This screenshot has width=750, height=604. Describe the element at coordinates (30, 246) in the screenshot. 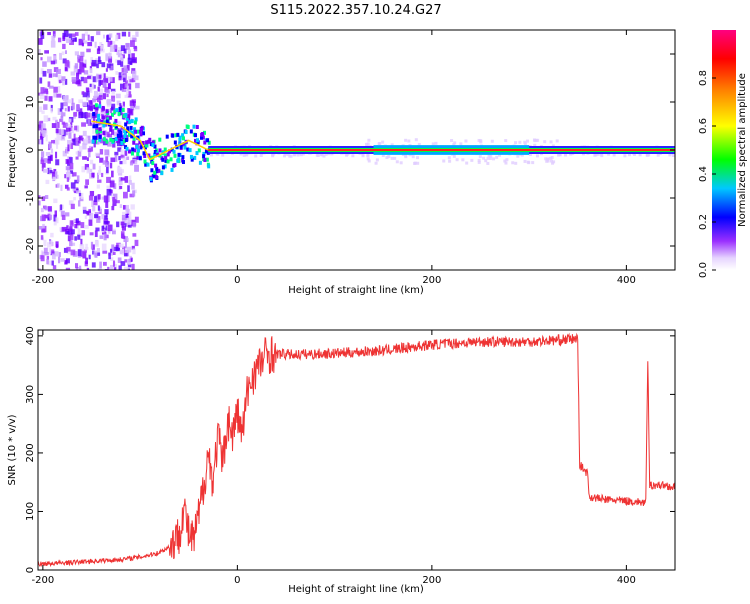

I see `spectrogram-ytick-label: -20` at that location.